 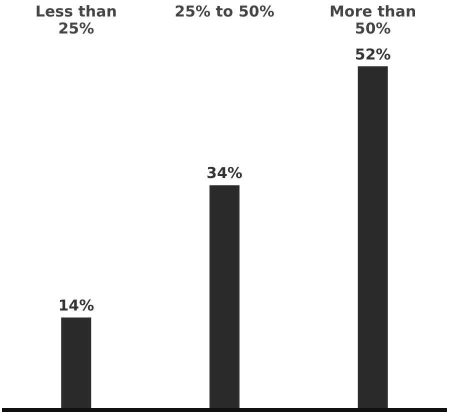 What do you see at coordinates (224, 11) in the screenshot?
I see `x-tick-label: 25% to 50%` at bounding box center [224, 11].